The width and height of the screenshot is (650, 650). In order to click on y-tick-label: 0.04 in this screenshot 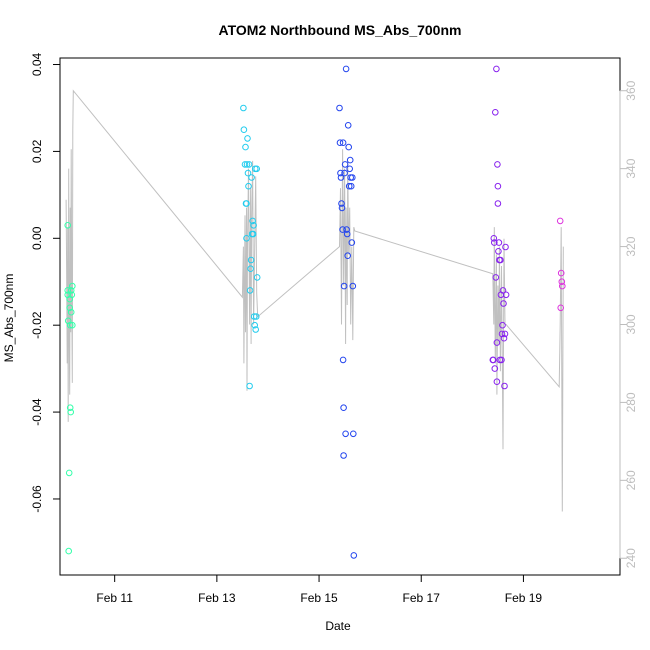, I will do `click(37, 64)`.